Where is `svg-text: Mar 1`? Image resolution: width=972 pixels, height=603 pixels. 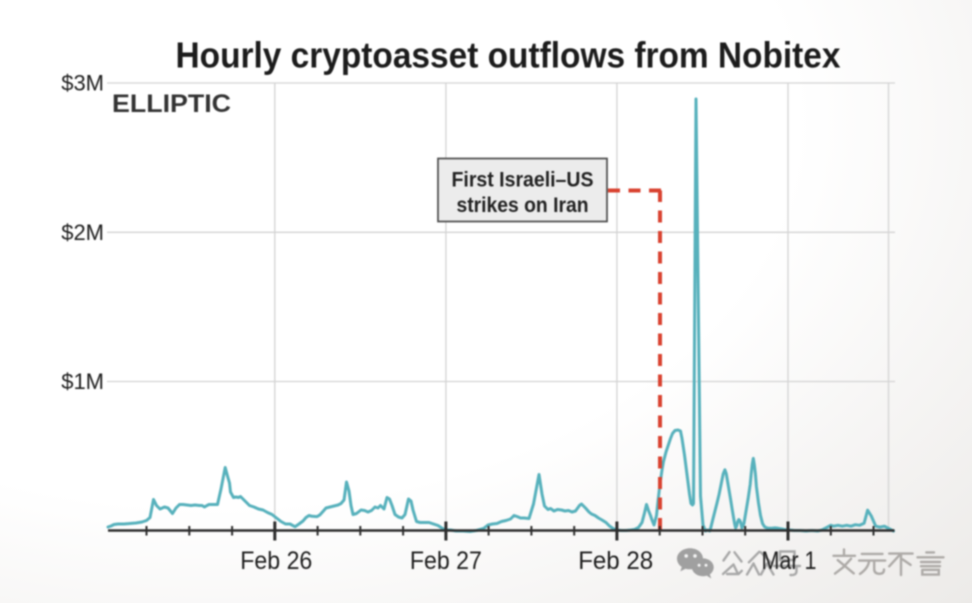 svg-text: Mar 1 is located at coordinates (789, 561).